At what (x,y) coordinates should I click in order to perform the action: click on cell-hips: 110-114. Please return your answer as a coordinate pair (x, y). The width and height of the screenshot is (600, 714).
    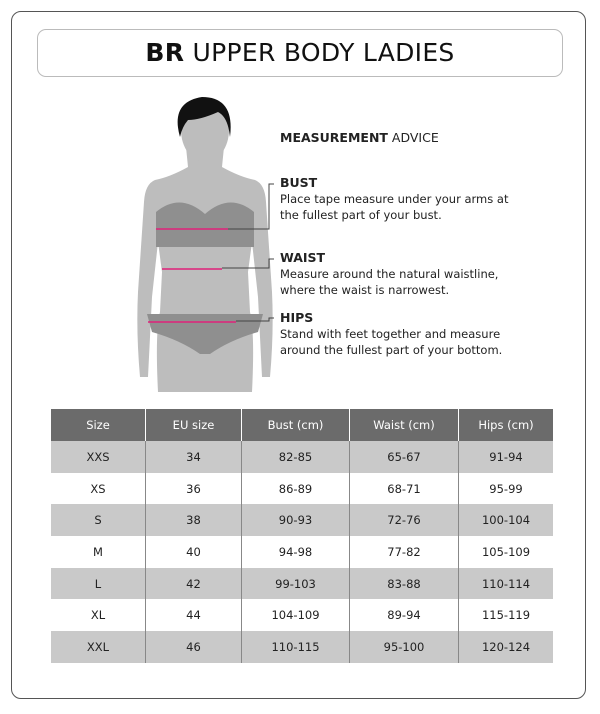
    Looking at the image, I should click on (505, 583).